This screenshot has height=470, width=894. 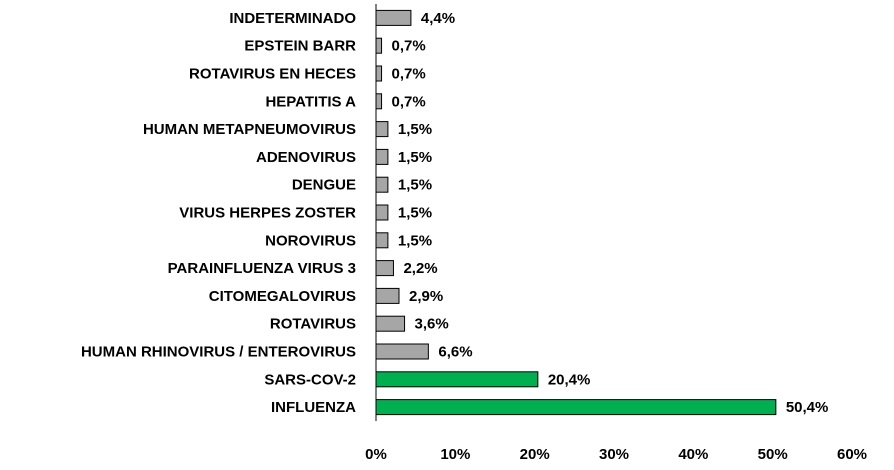 What do you see at coordinates (455, 352) in the screenshot?
I see `value-label: 6,6%` at bounding box center [455, 352].